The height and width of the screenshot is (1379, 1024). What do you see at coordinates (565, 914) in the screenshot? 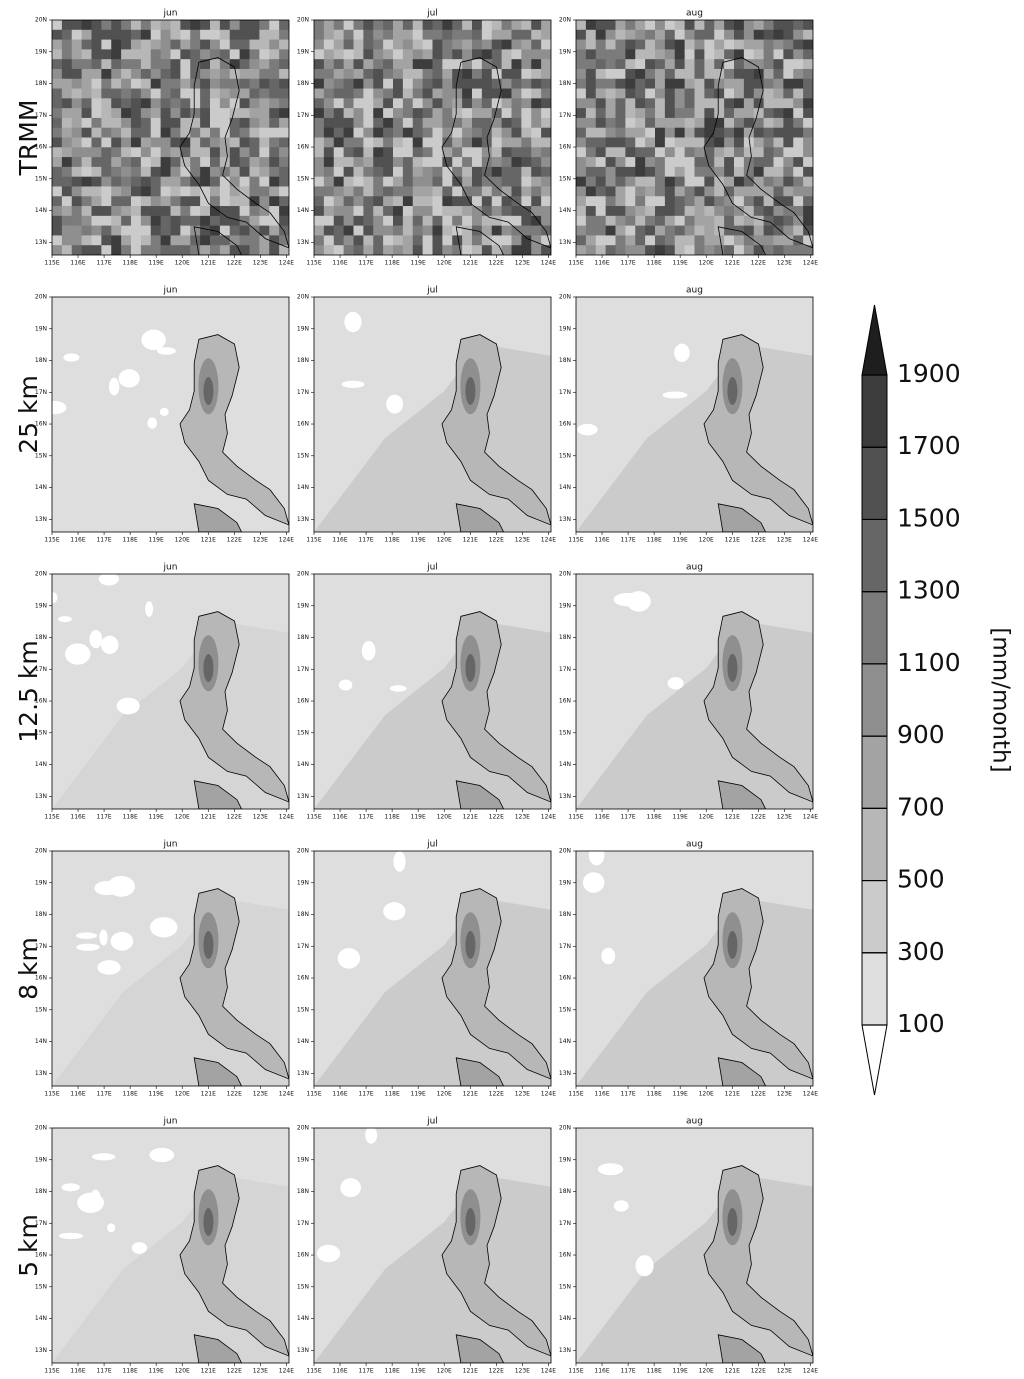
I see `y-tick-label: 18N` at bounding box center [565, 914].